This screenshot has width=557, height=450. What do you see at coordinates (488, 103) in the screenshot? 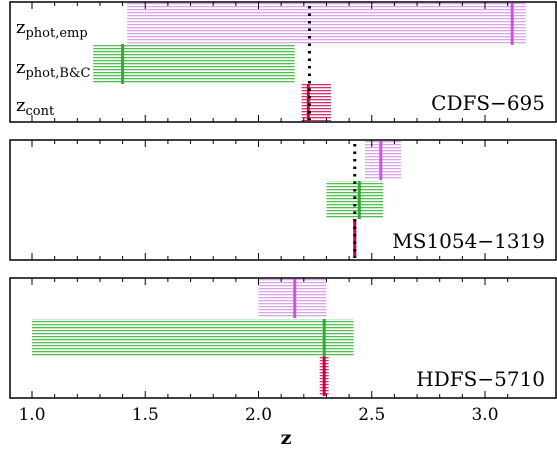
I see `panel-name-1: CDFS−695` at bounding box center [488, 103].